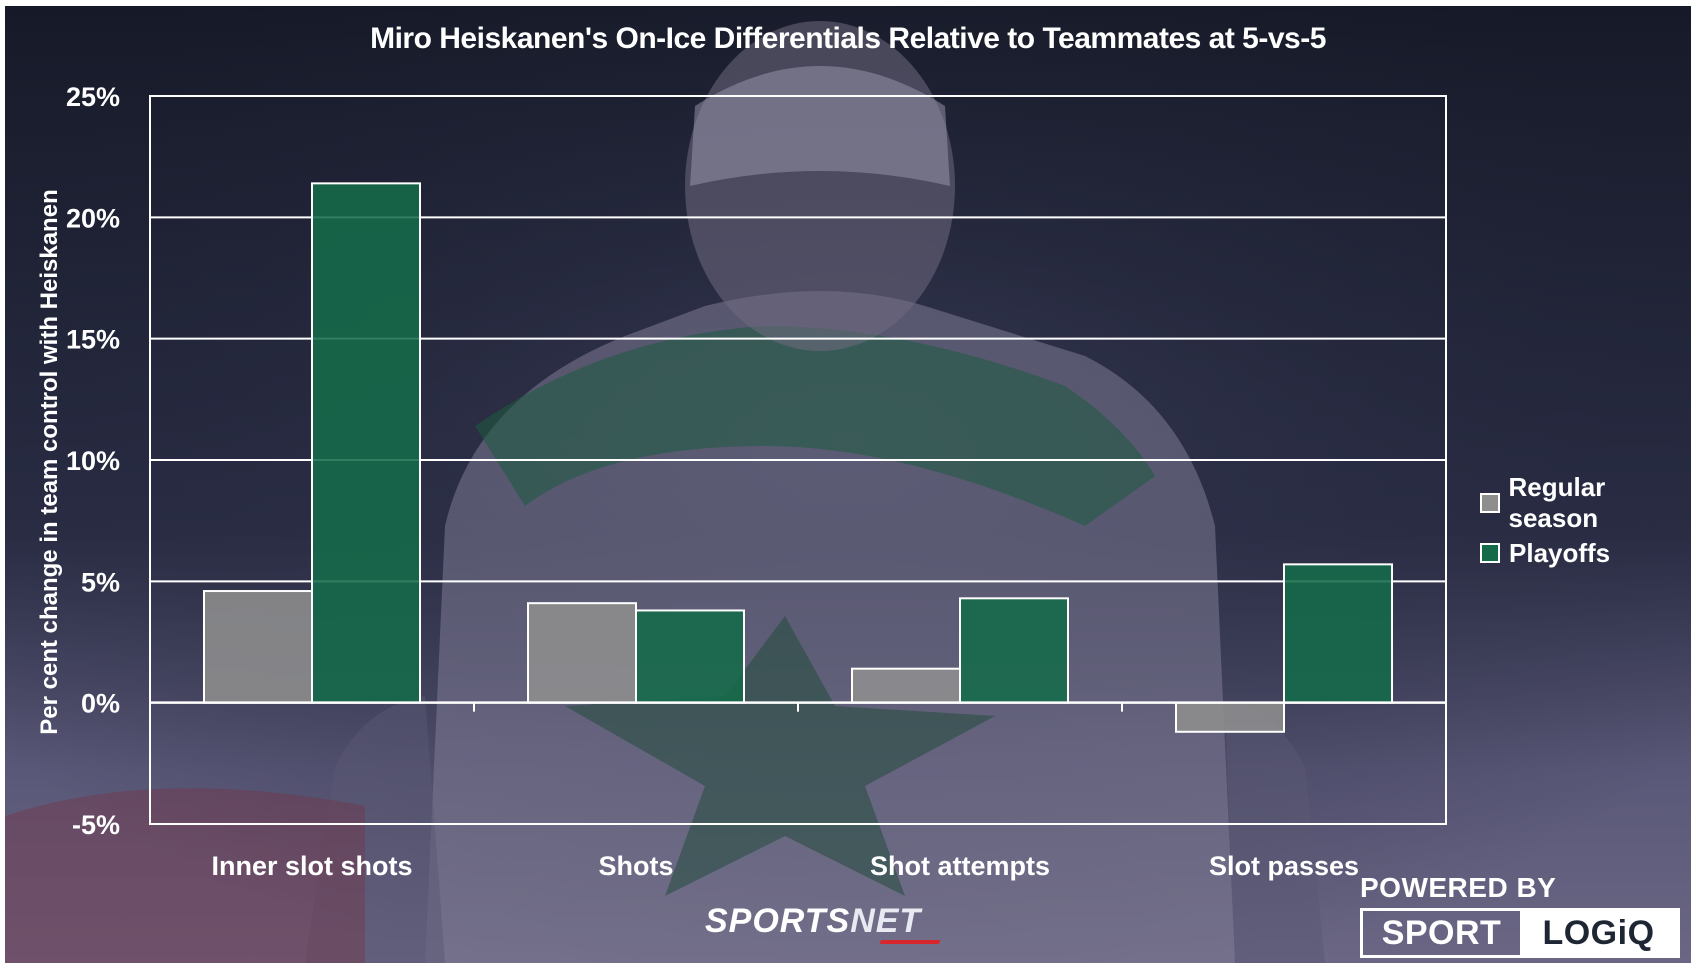 The image size is (1696, 970). What do you see at coordinates (1490, 553) in the screenshot?
I see `legend-swatch-playoffs` at bounding box center [1490, 553].